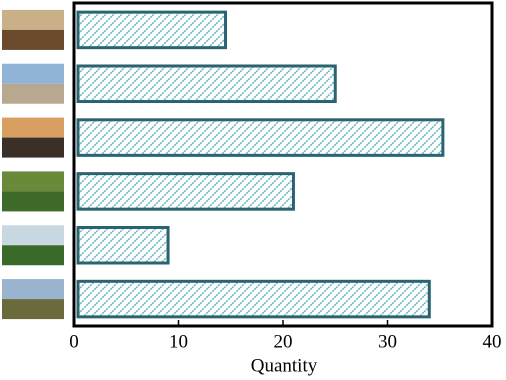  What do you see at coordinates (74, 341) in the screenshot?
I see `x-tick-label: 0` at bounding box center [74, 341].